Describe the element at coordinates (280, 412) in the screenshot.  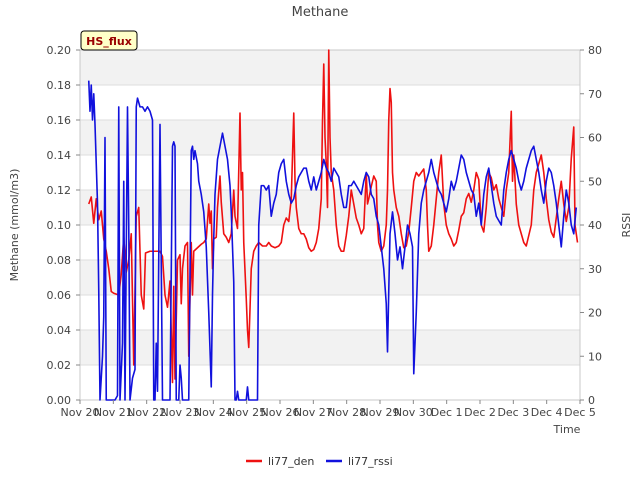
I see `x-tick-label: Nov 26` at that location.